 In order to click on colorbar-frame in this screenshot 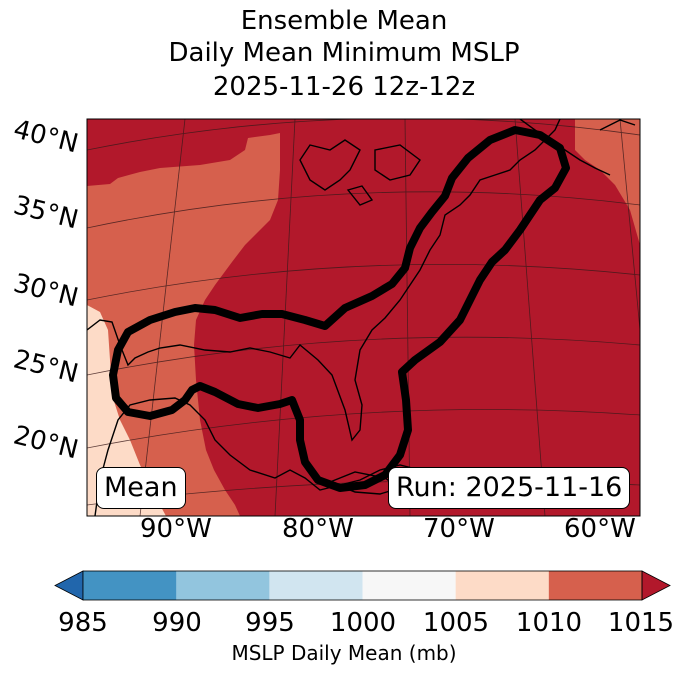, I will do `click(362, 585)`.